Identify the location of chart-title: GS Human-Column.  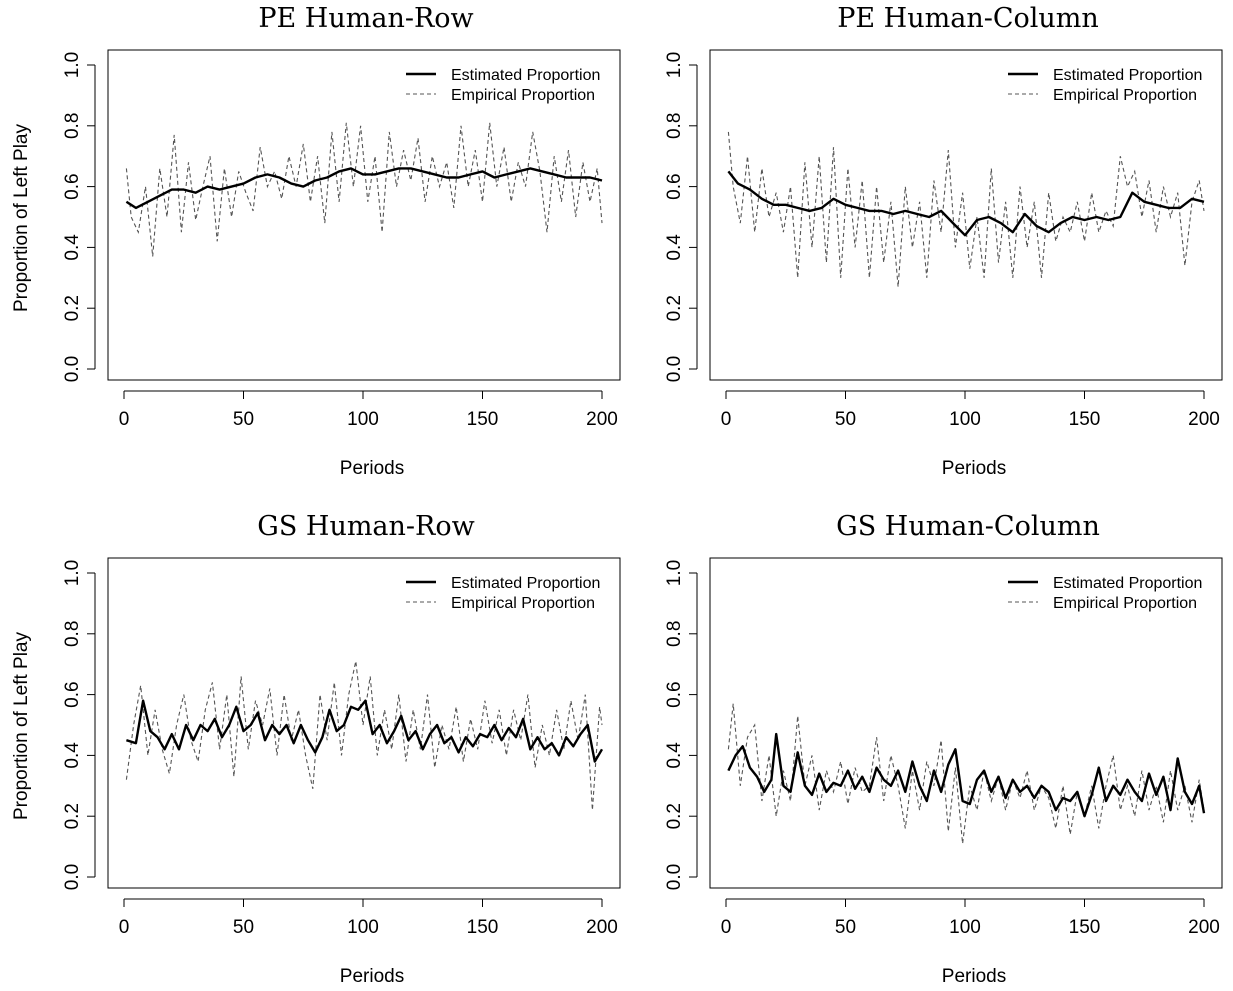
(968, 526).